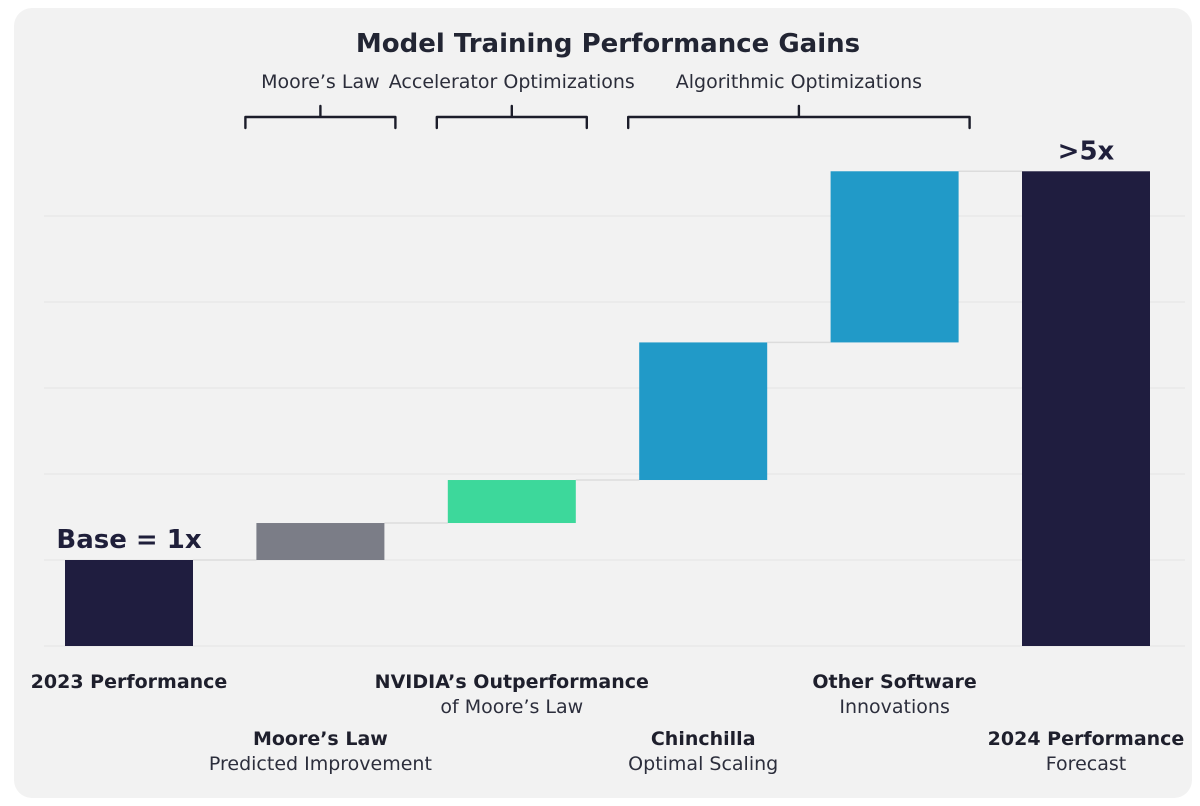  What do you see at coordinates (320, 739) in the screenshot?
I see `category-label-moore: Moore’s Law` at bounding box center [320, 739].